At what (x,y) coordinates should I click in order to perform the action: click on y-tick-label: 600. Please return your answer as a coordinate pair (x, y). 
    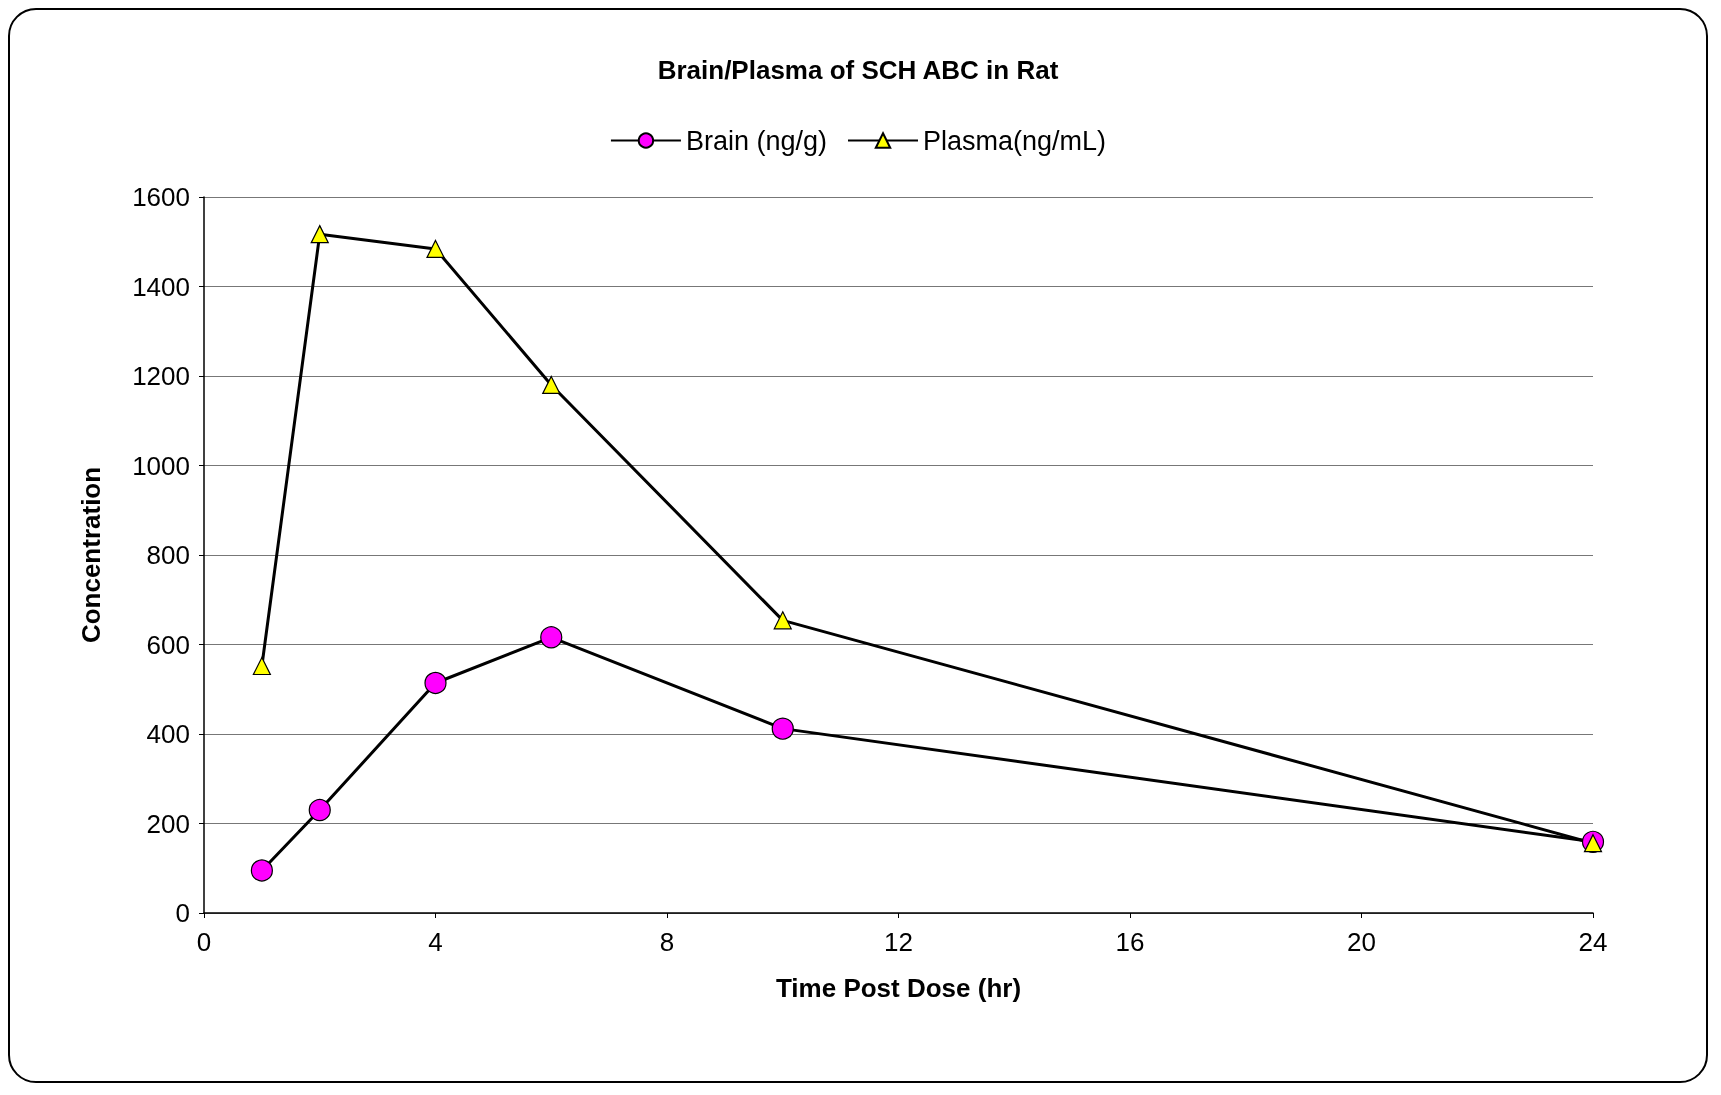
    Looking at the image, I should click on (168, 644).